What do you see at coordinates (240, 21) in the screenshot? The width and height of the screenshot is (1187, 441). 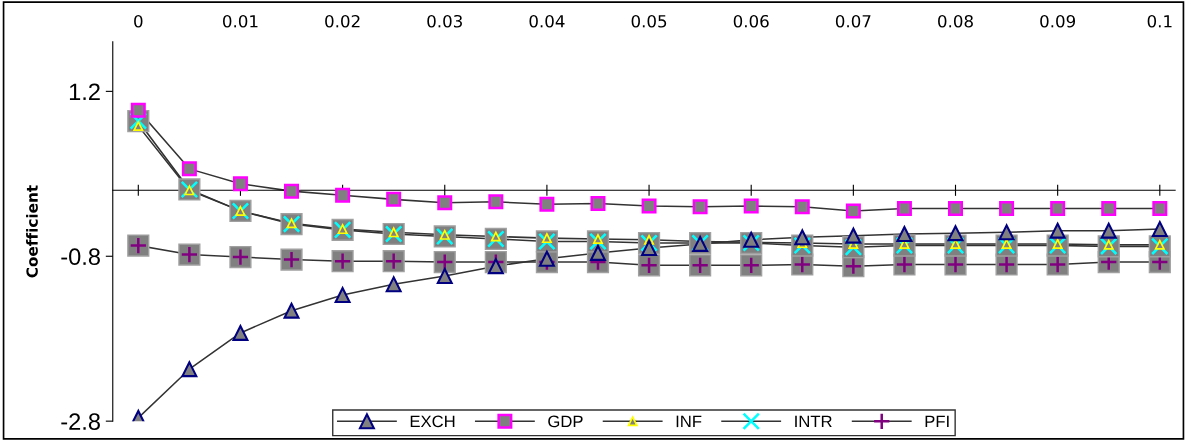 I see `x-tick-label: 0.01` at bounding box center [240, 21].